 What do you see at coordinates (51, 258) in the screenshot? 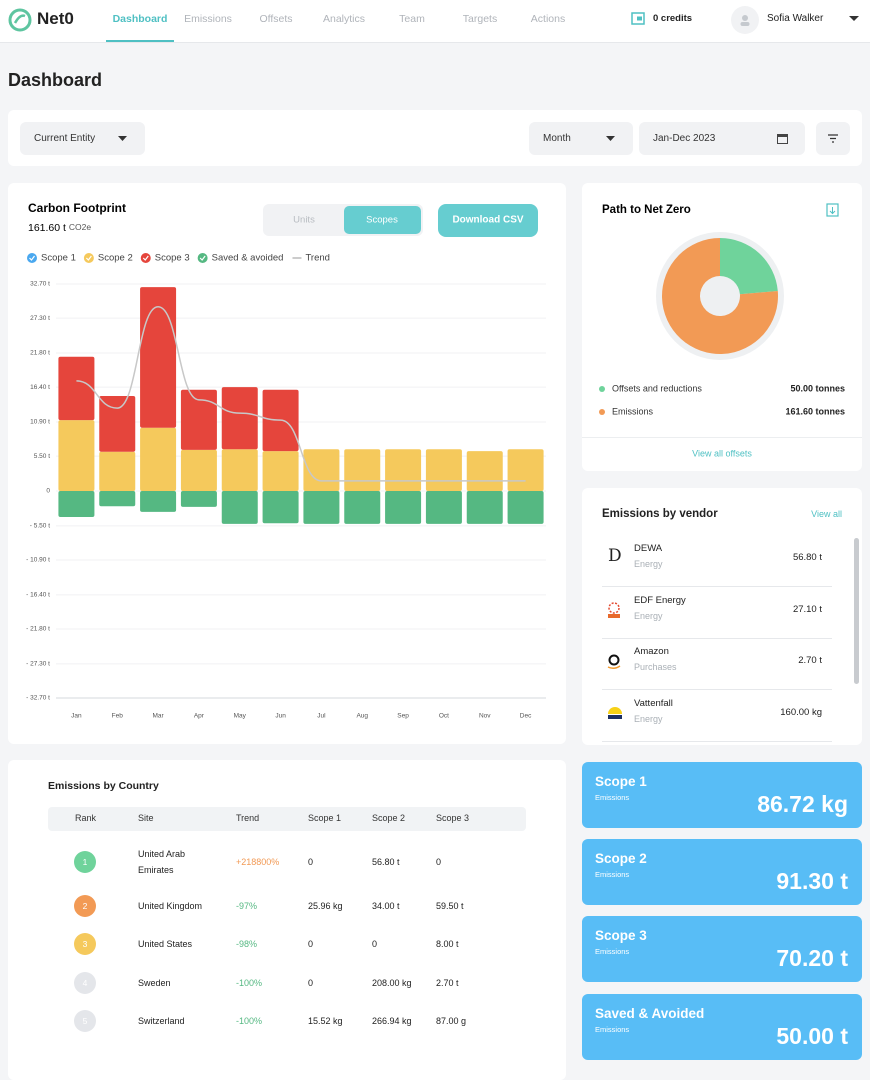
I see `legend-item: Scope 1` at bounding box center [51, 258].